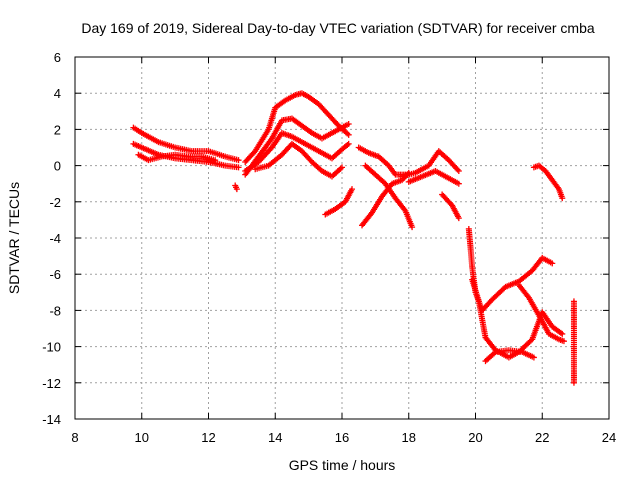  I want to click on x-tick-label: 8, so click(74, 437).